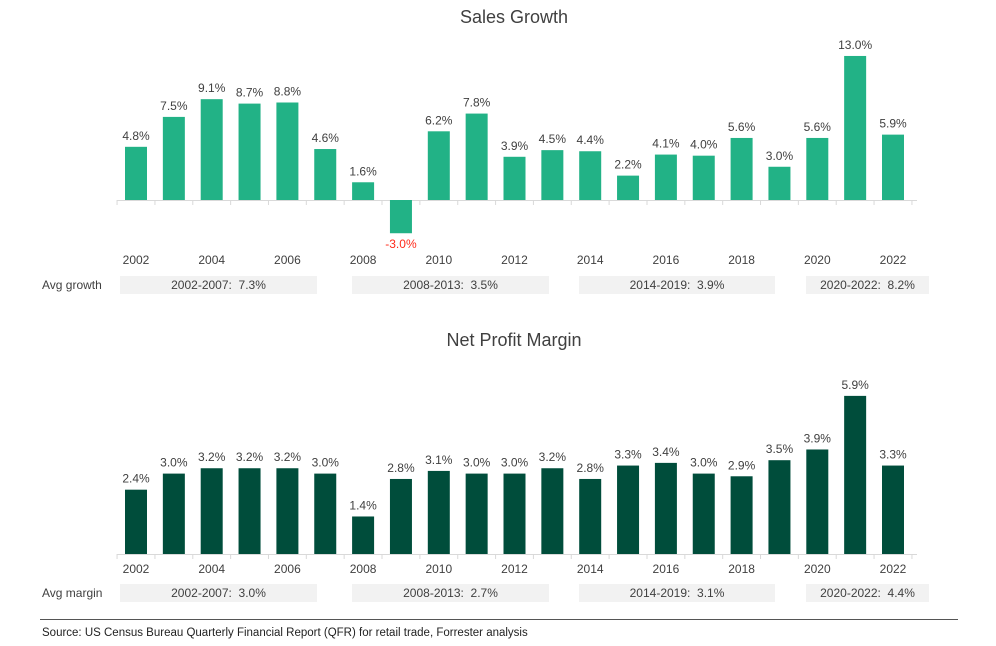 The width and height of the screenshot is (996, 646). Describe the element at coordinates (363, 171) in the screenshot. I see `data-label: 1.6%` at that location.